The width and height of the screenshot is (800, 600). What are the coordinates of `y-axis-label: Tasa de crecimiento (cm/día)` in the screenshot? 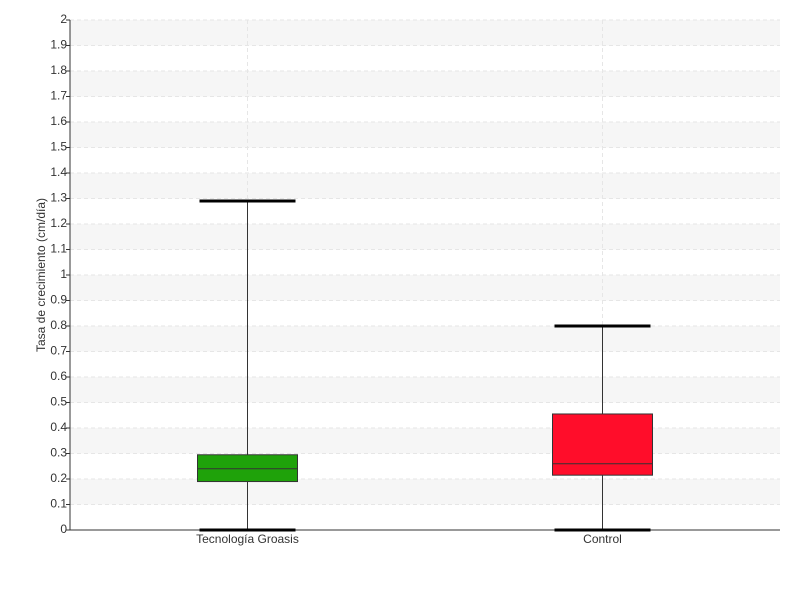 It's located at (41, 275).